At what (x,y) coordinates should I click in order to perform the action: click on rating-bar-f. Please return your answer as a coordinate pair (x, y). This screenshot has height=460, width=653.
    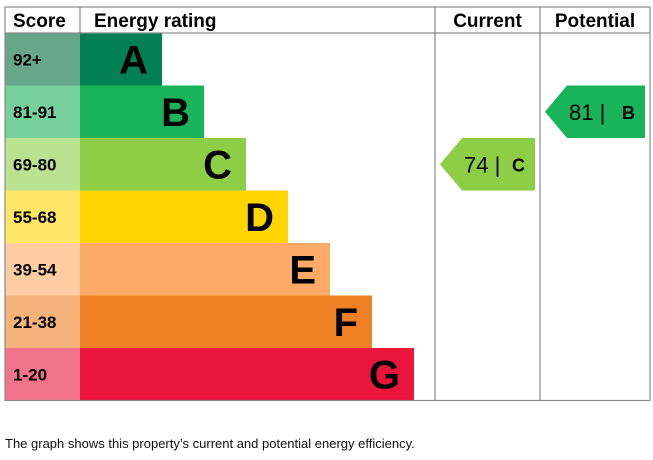
    Looking at the image, I should click on (226, 321).